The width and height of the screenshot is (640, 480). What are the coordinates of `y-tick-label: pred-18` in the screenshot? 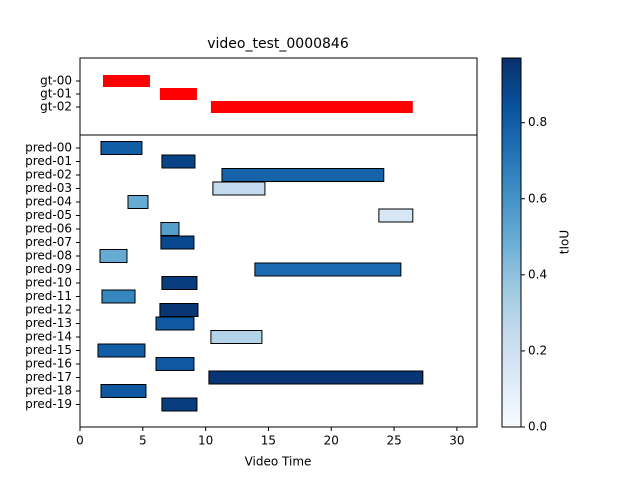 It's located at (48, 391).